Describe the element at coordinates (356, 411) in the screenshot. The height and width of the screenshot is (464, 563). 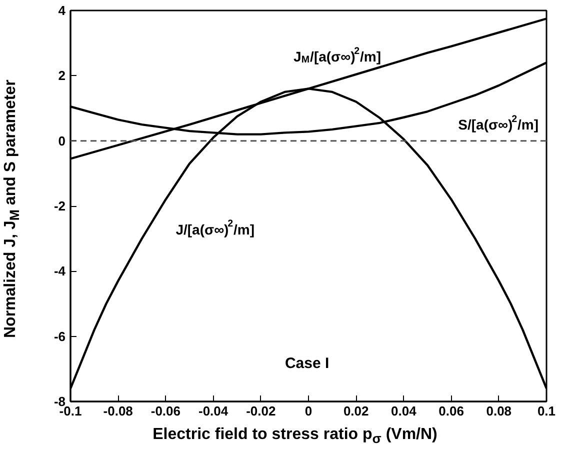
I see `x-tick-label: 0.02` at that location.